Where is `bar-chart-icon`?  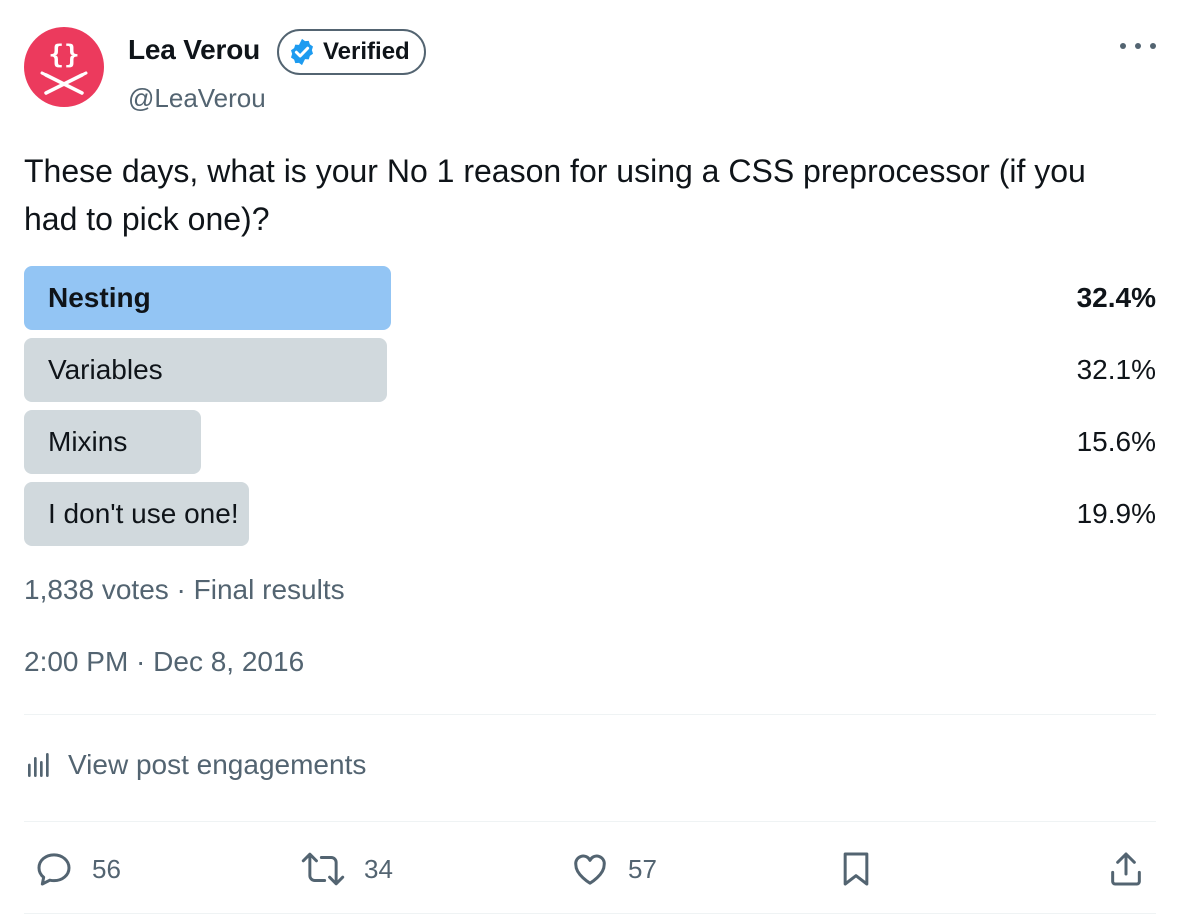 bar-chart-icon is located at coordinates (38, 765).